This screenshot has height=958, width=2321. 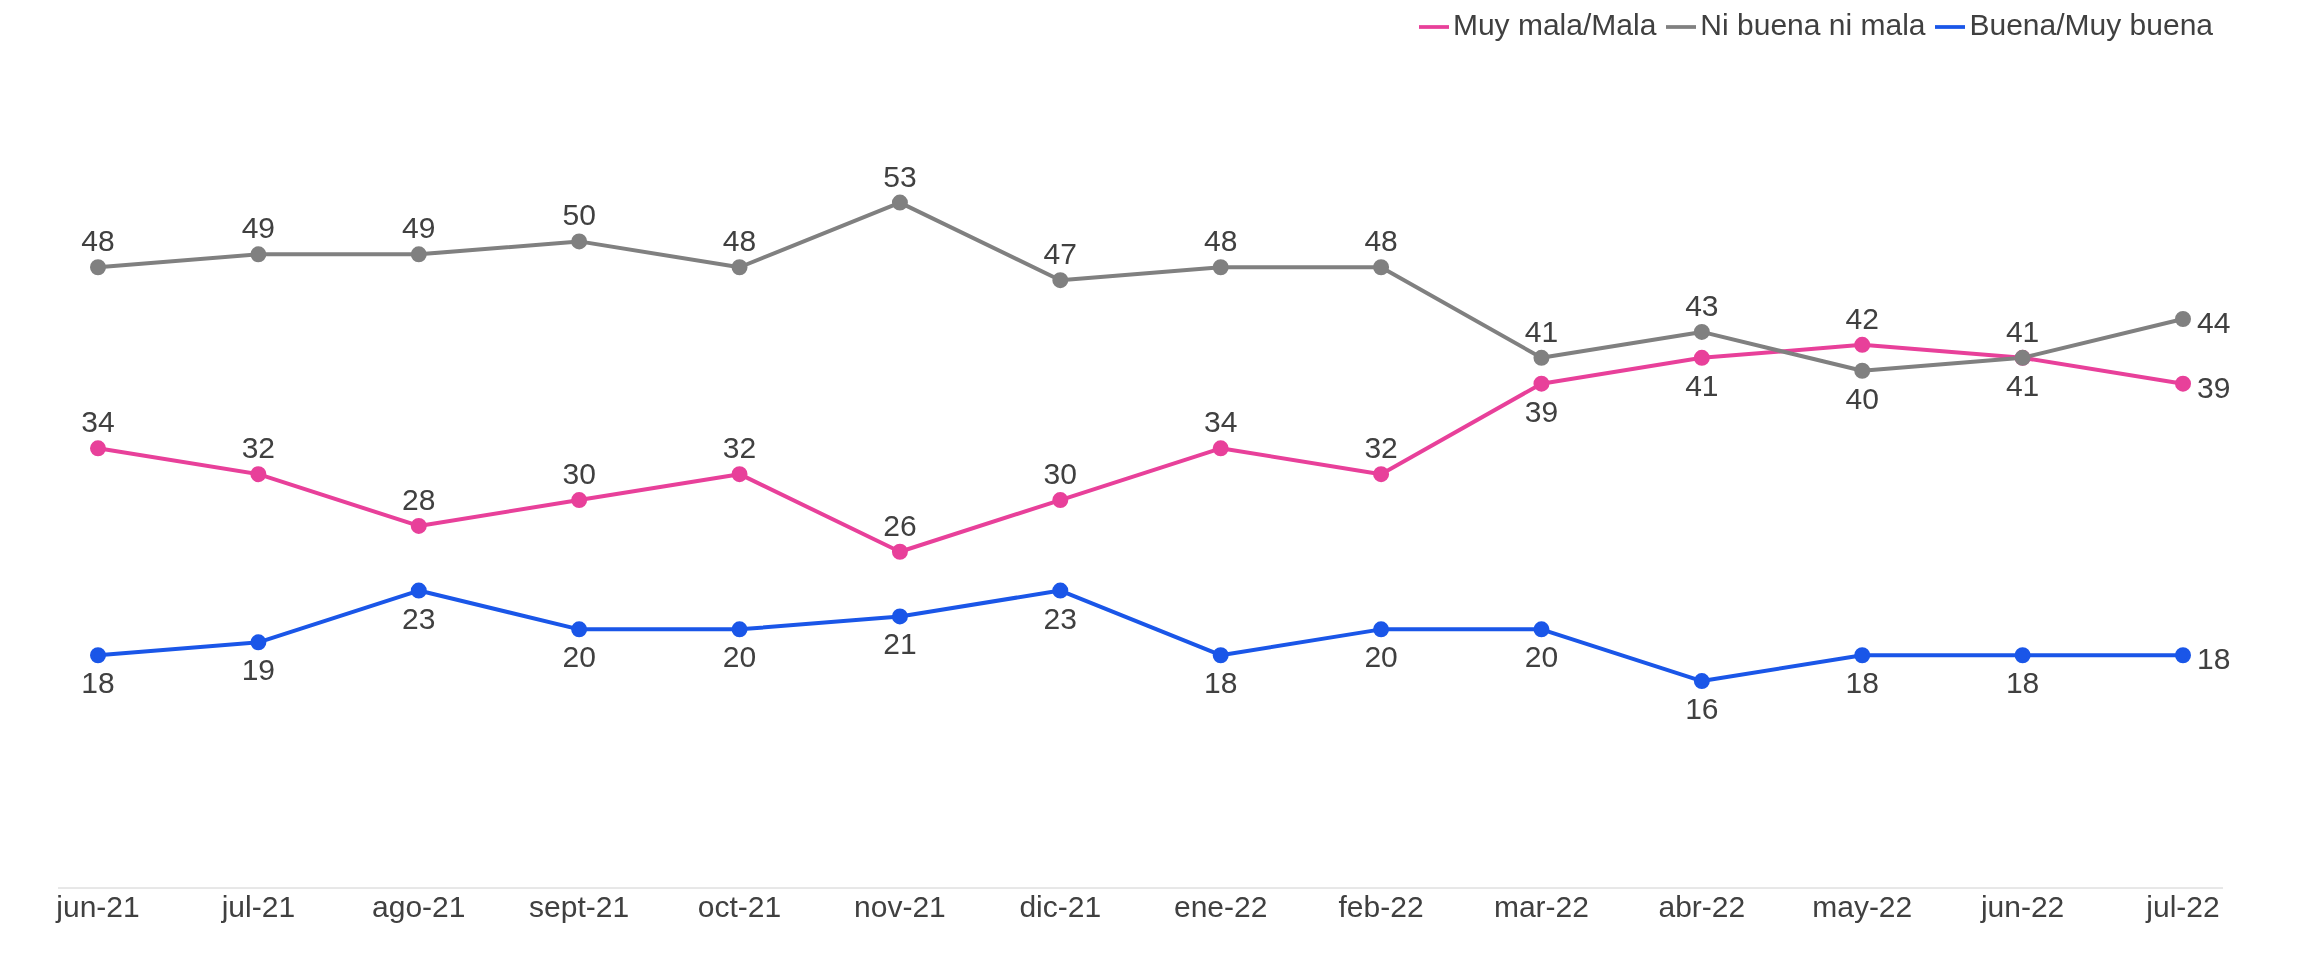 What do you see at coordinates (2022, 907) in the screenshot?
I see `x-tick-label: jun-22` at bounding box center [2022, 907].